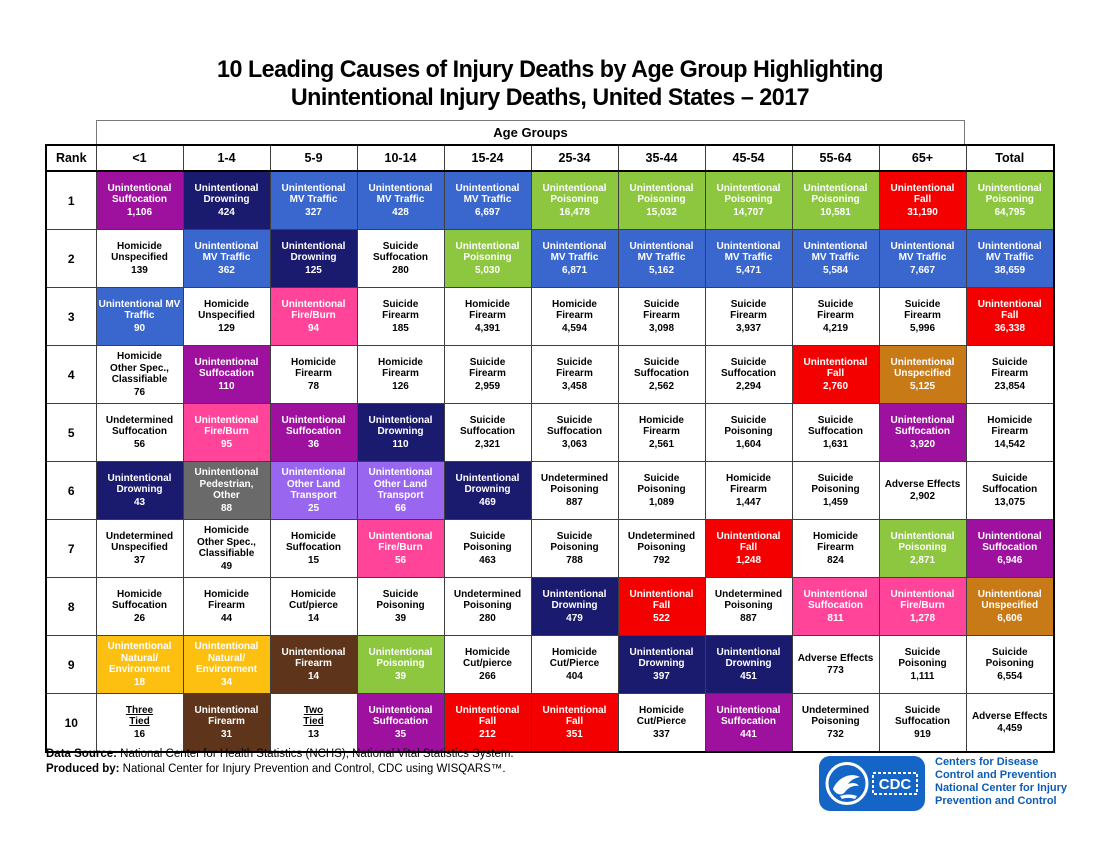 This screenshot has height=850, width=1100. I want to click on cause-cell: Suicide Firearm 185, so click(400, 316).